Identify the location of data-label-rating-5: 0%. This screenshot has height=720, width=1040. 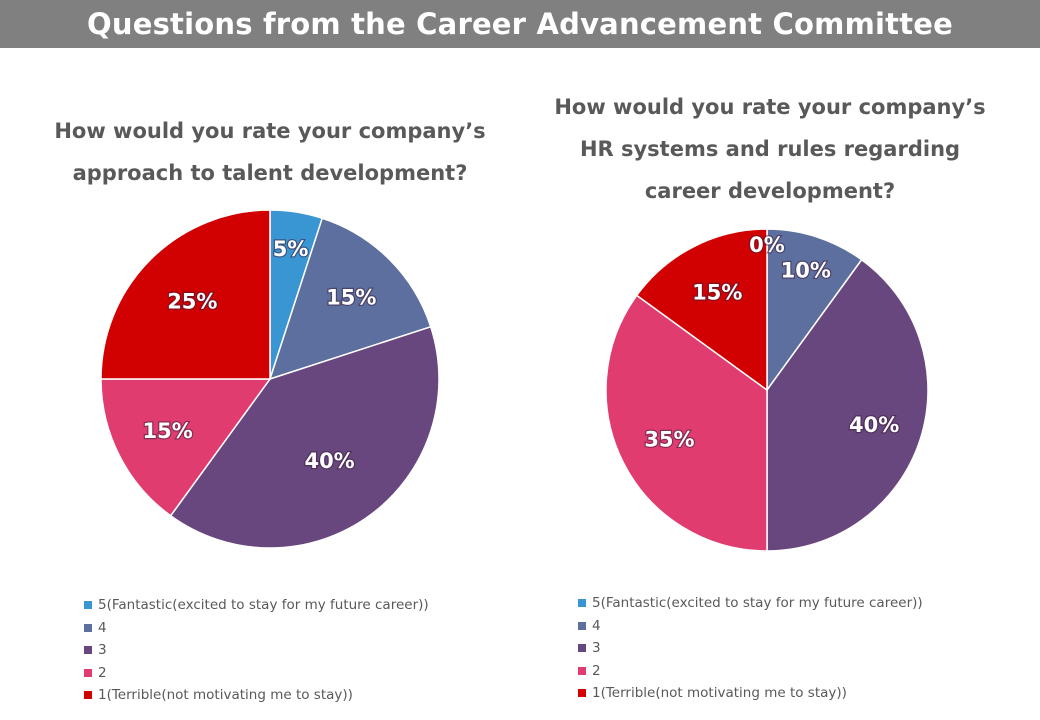
(767, 245).